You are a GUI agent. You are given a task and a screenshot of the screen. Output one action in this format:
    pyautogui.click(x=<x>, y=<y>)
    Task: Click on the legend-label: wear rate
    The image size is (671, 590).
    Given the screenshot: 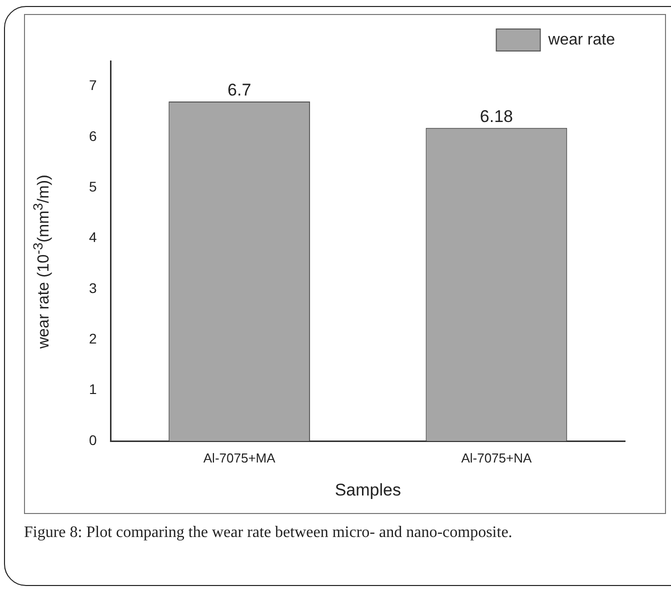 What is the action you would take?
    pyautogui.click(x=581, y=39)
    